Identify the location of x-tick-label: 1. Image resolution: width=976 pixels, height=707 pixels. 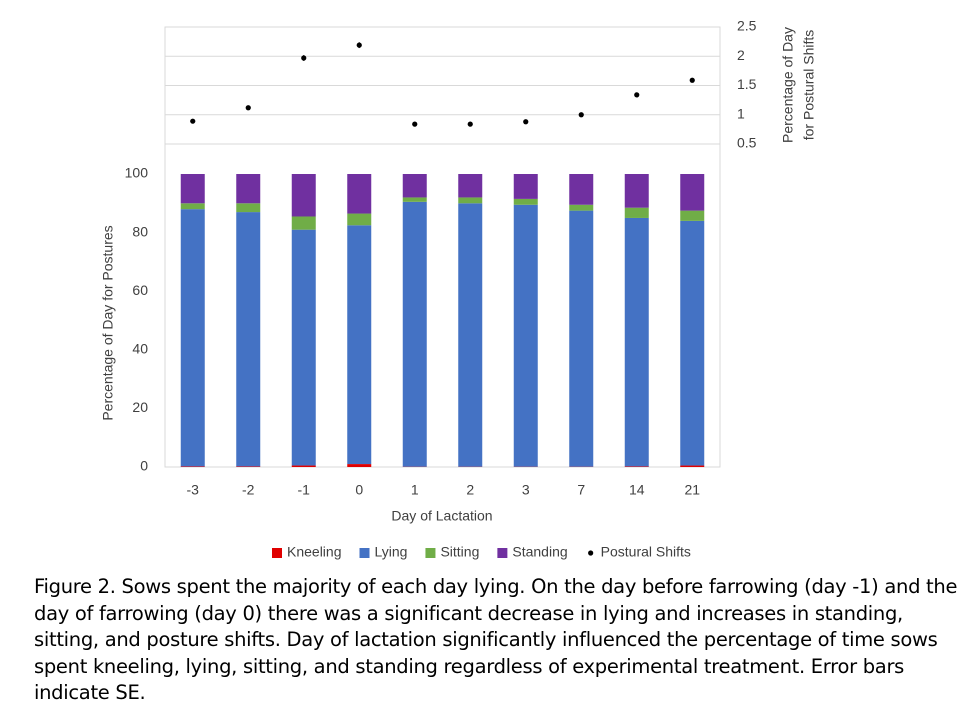
(415, 490).